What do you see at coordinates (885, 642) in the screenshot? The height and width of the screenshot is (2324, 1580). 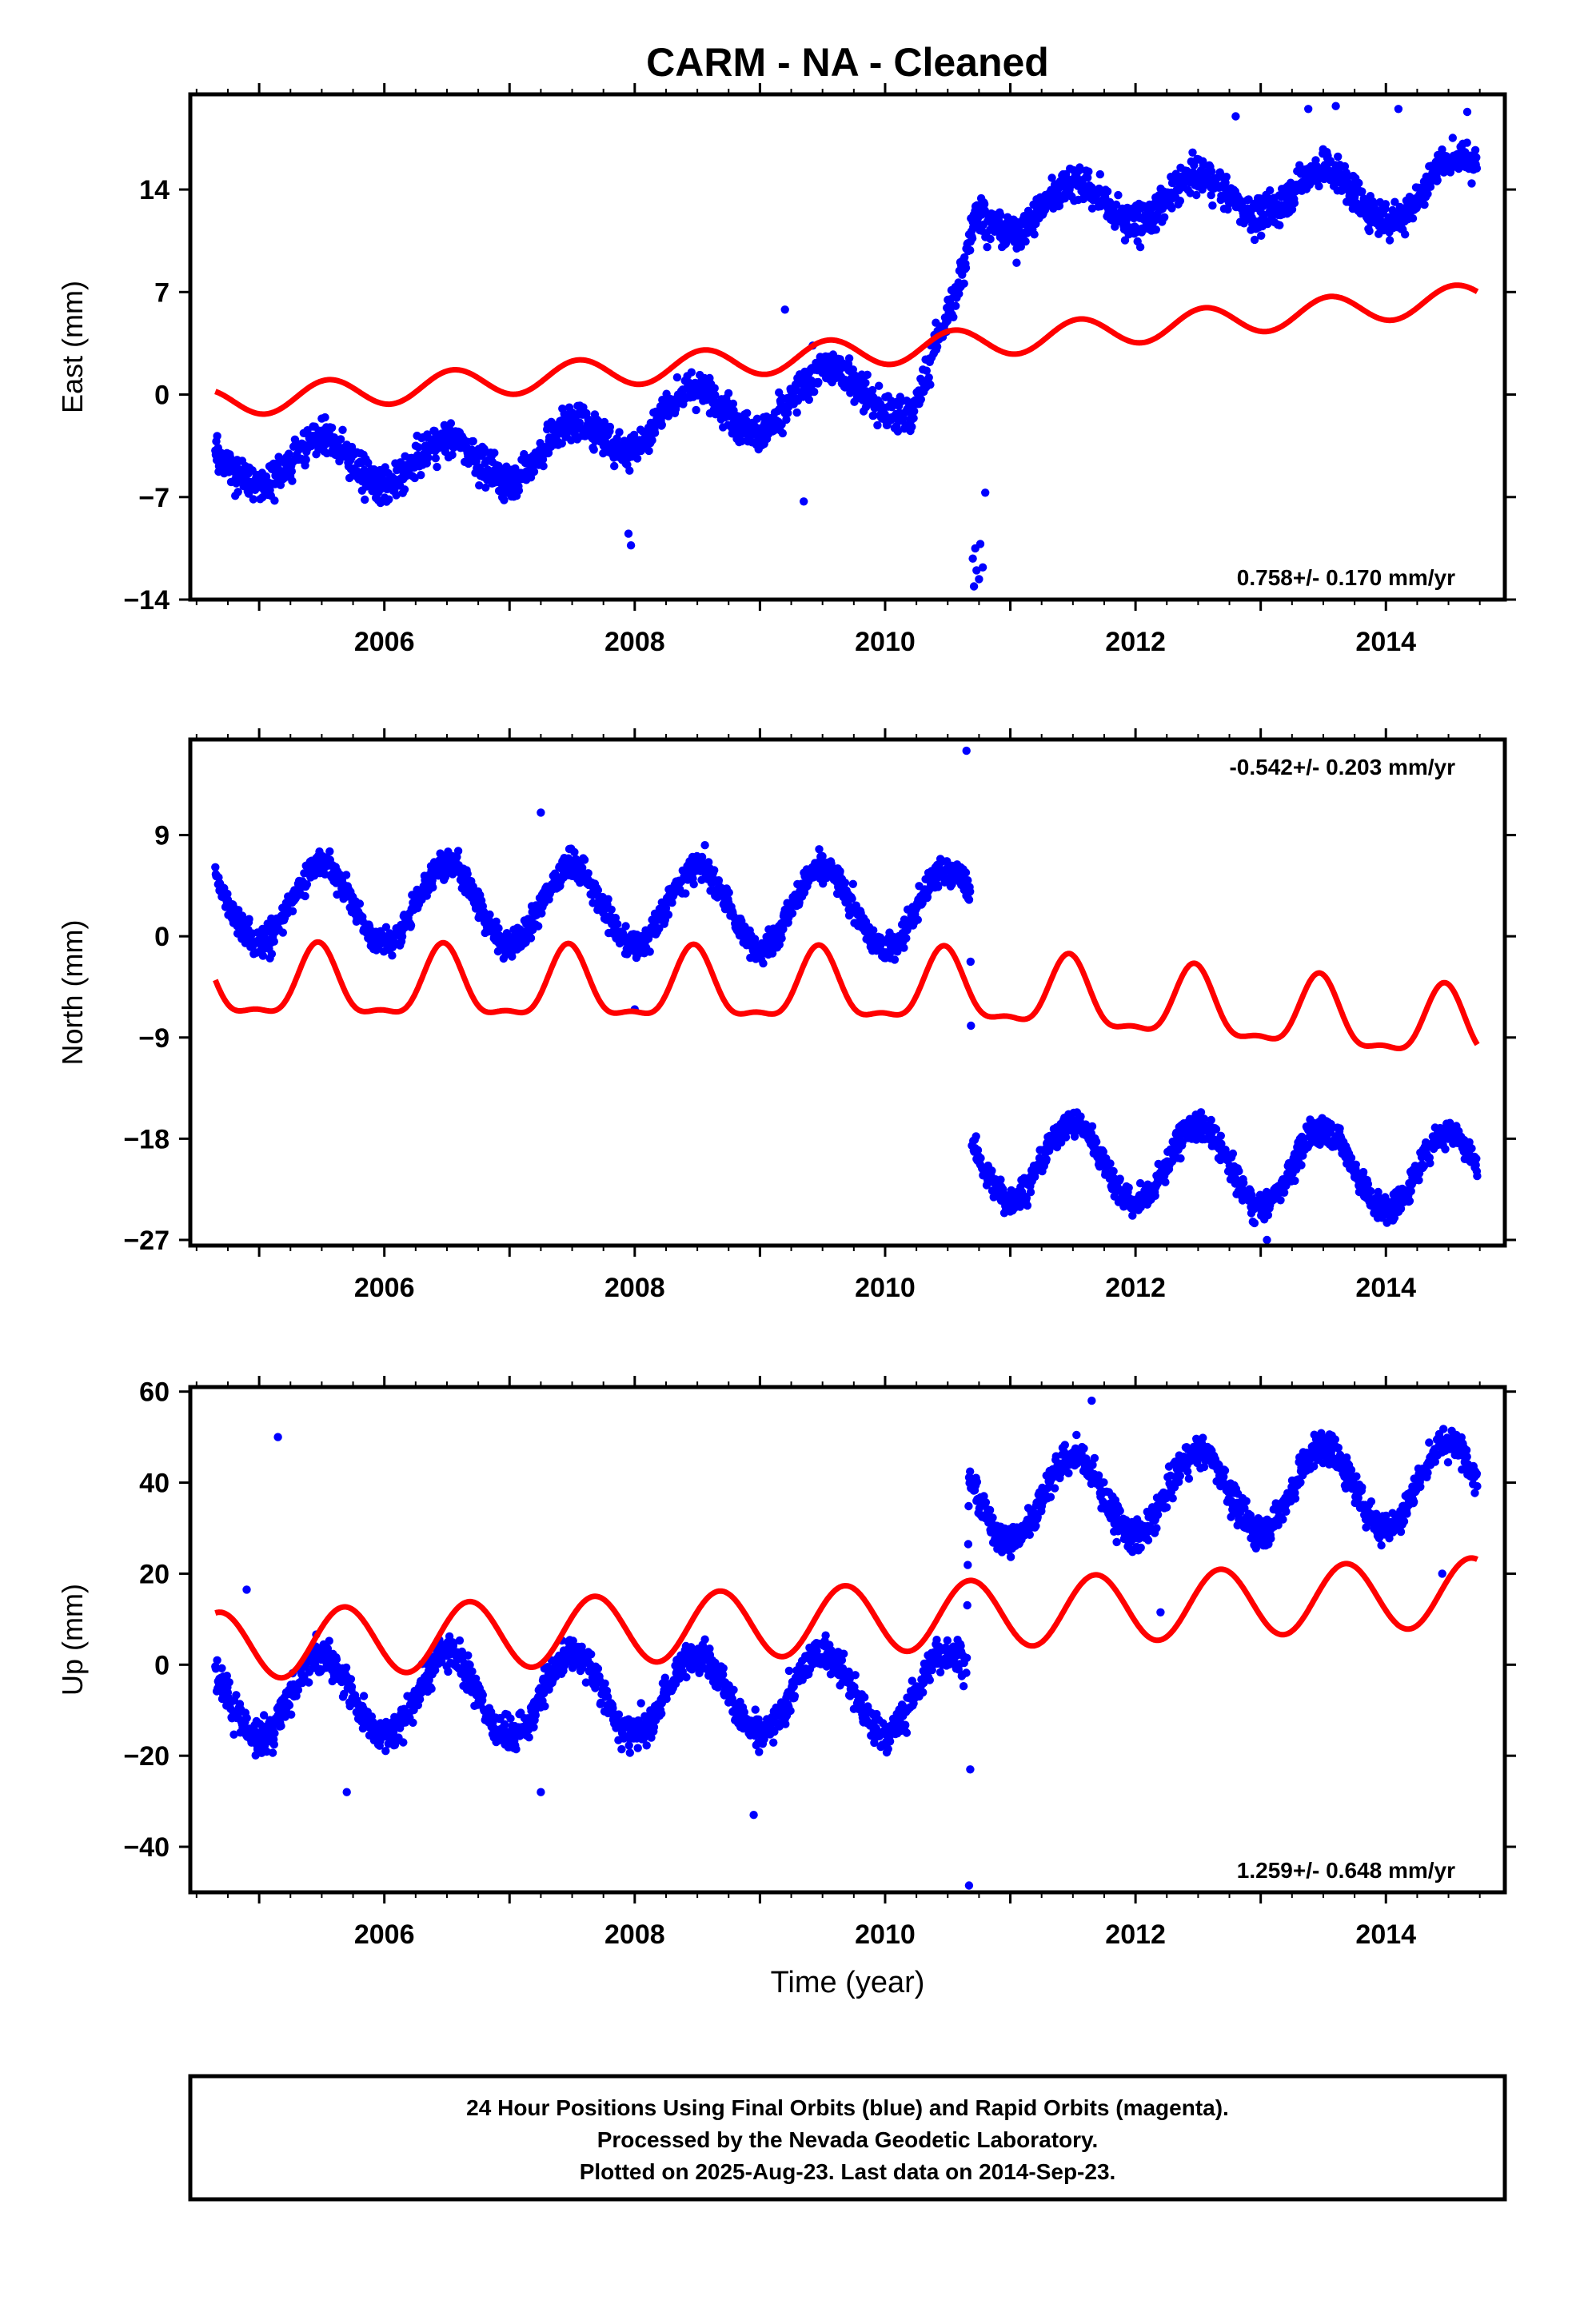 I see `x-tick-label: 2010` at bounding box center [885, 642].